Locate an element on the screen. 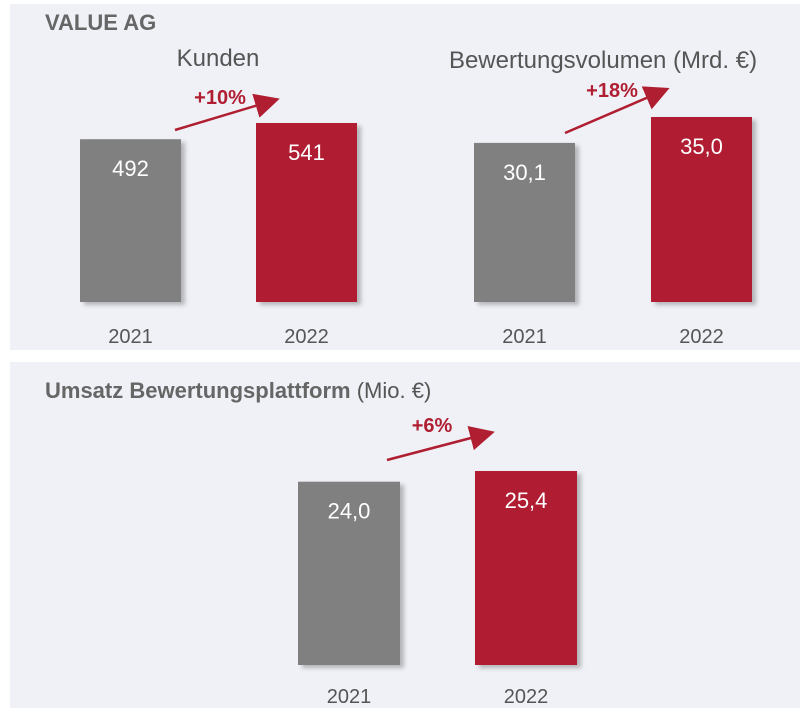 The image size is (800, 713). chart-title: Kunden is located at coordinates (218, 58).